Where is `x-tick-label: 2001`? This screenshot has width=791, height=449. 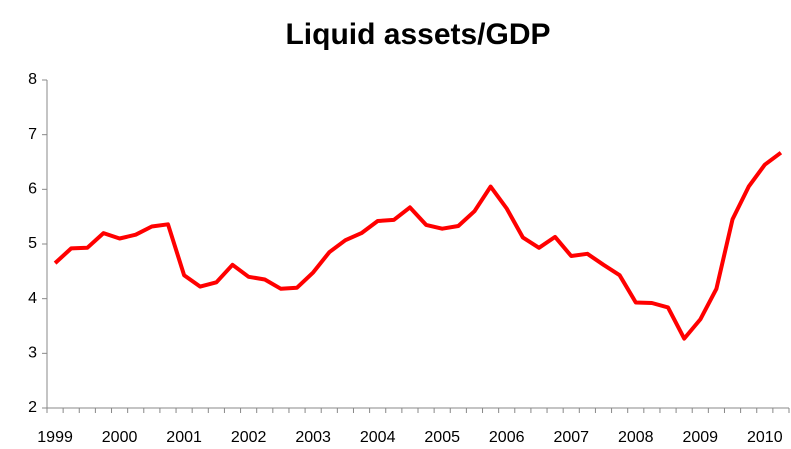
x-tick-label: 2001 is located at coordinates (184, 437).